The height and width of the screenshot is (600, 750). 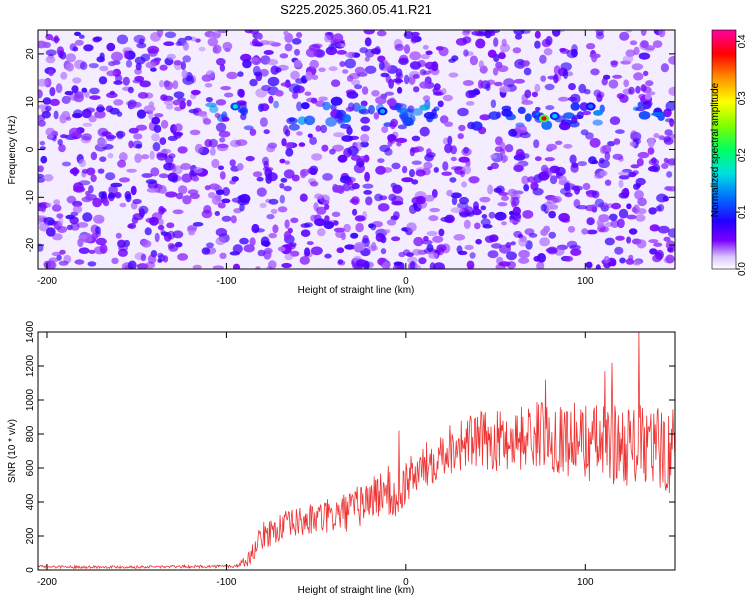 What do you see at coordinates (47, 582) in the screenshot?
I see `snr-x-tick-label: -200` at bounding box center [47, 582].